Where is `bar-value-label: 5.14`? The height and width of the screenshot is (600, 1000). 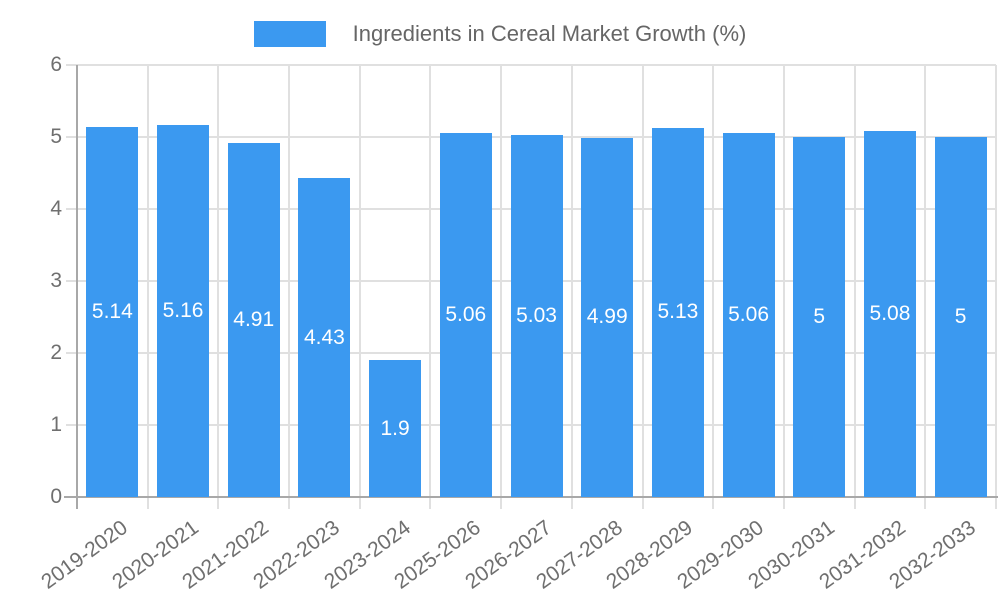 bar-value-label: 5.14 is located at coordinates (112, 311).